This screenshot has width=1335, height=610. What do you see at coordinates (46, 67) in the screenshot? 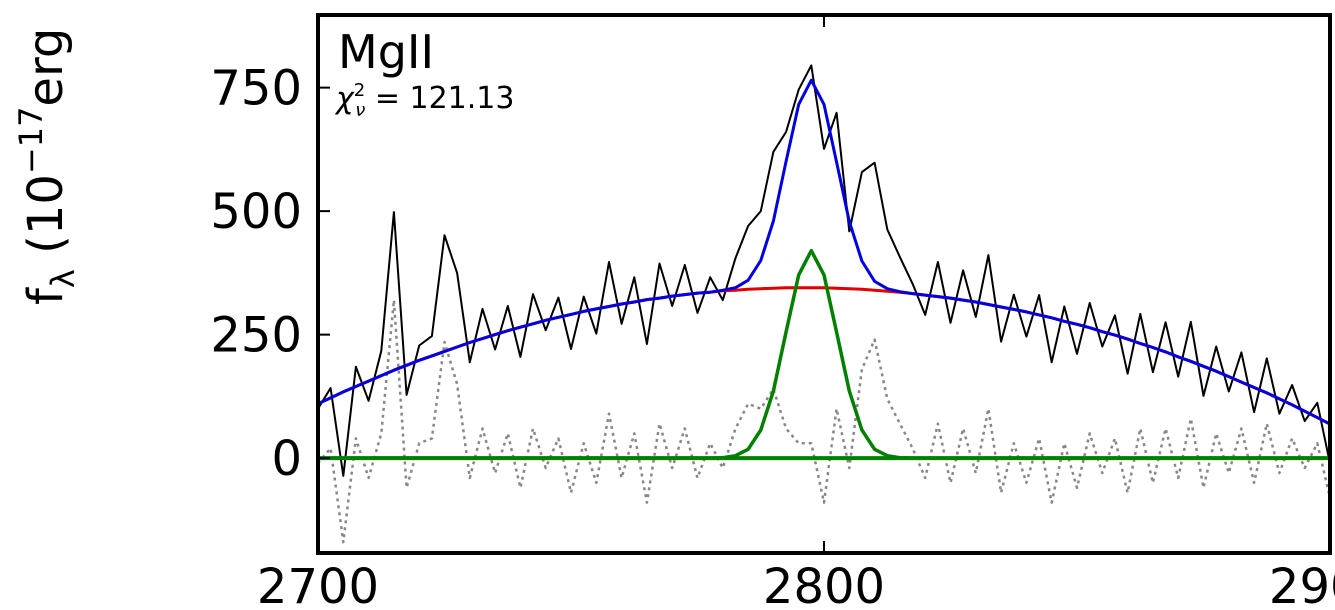
I see `y-label-part: erg` at bounding box center [46, 67].